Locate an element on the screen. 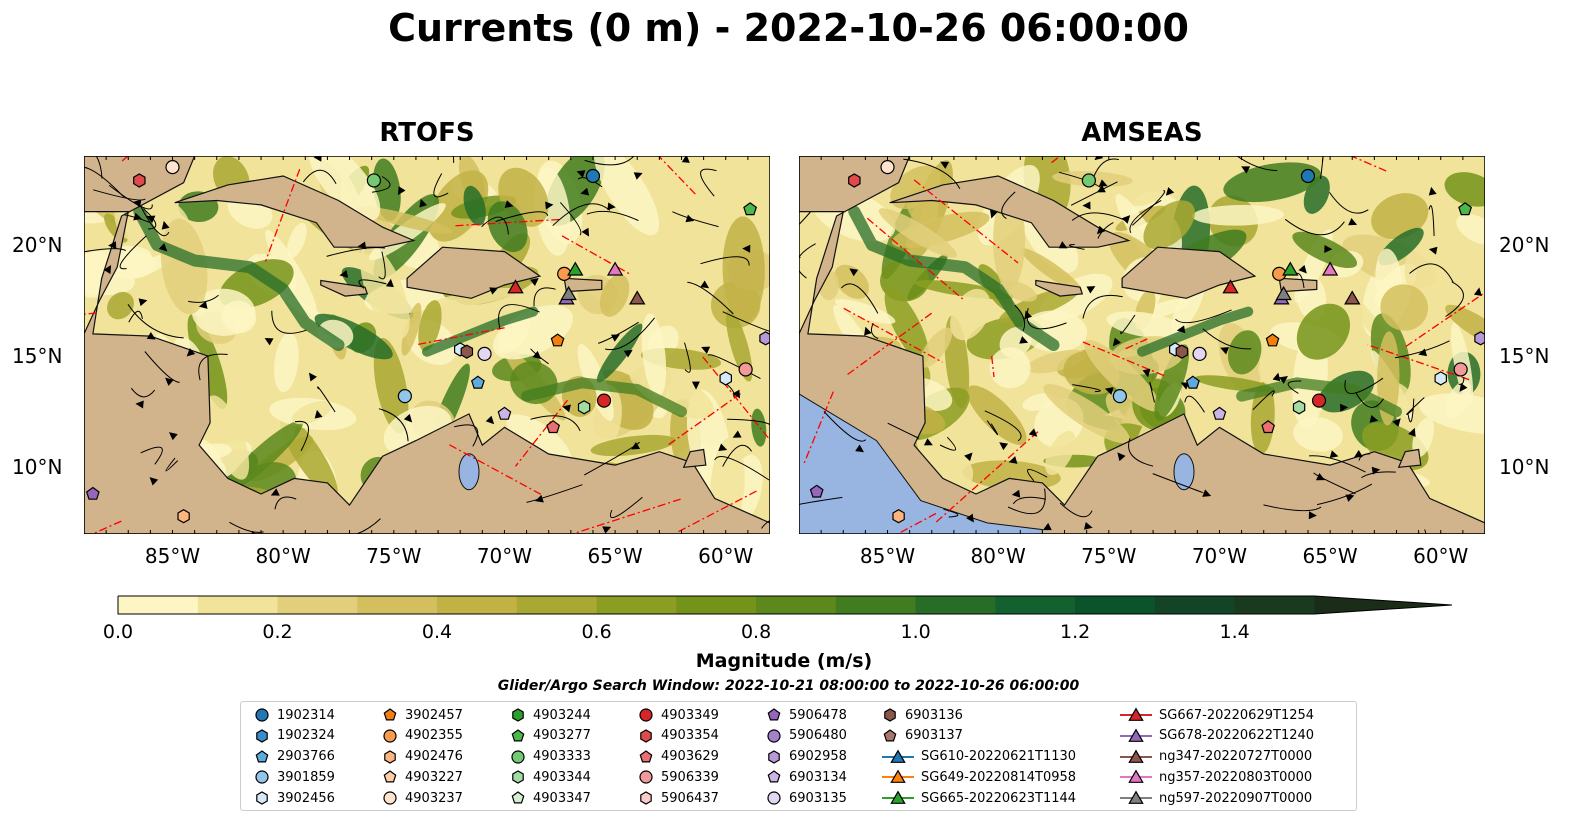 The width and height of the screenshot is (1577, 827). legend-item-label: ng347-20220727T0000 is located at coordinates (1236, 757).